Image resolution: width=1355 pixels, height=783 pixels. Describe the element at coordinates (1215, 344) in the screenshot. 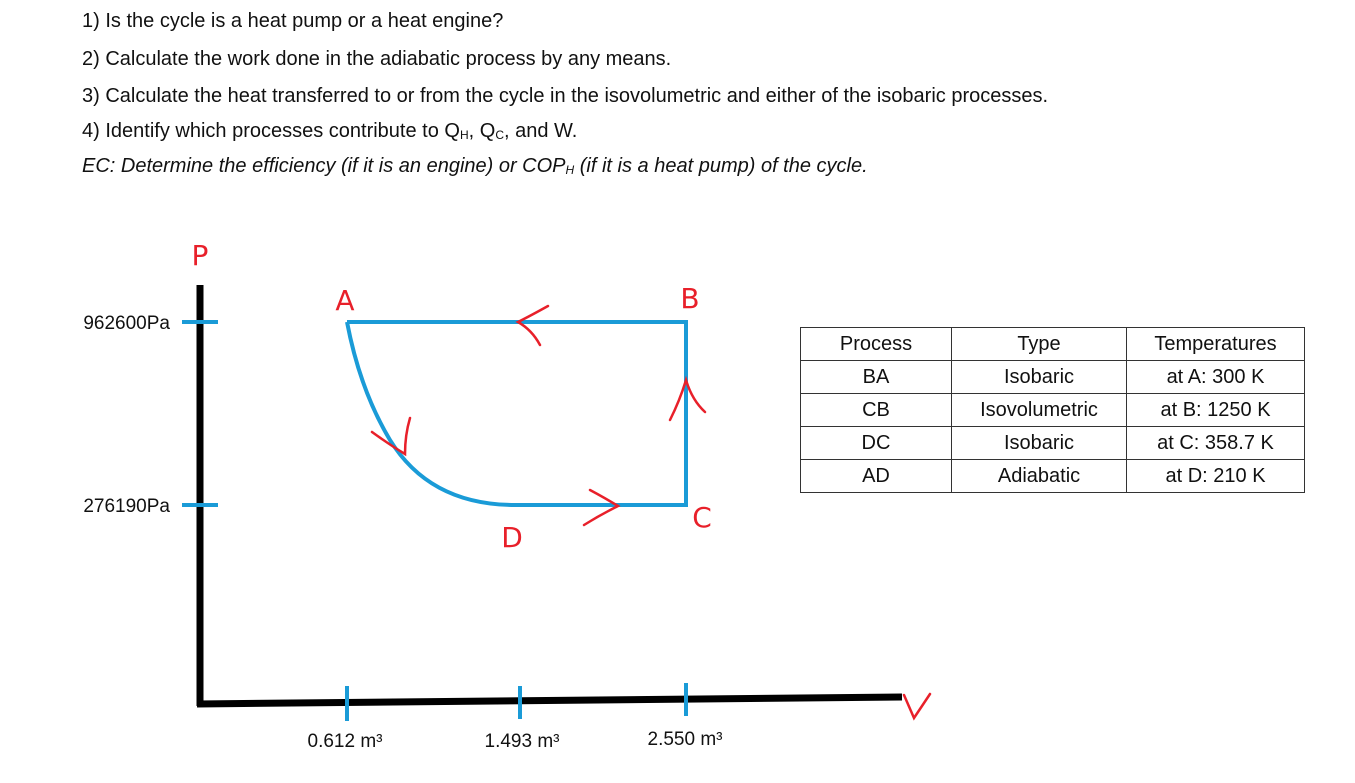

I see `header-cell: Temperatures` at that location.